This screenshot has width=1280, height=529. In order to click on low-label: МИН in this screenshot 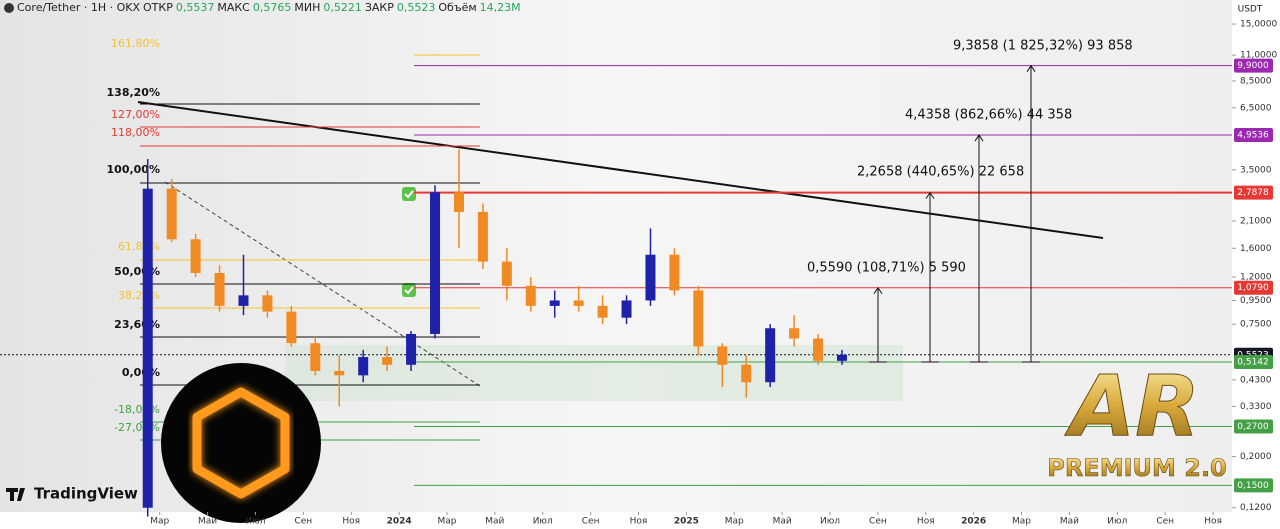, I will do `click(307, 7)`.